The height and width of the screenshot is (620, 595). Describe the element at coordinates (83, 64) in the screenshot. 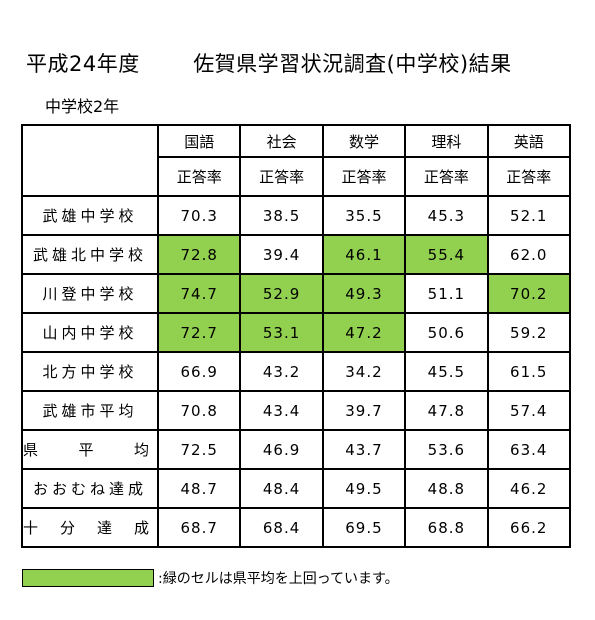

I see `survey-year: 平成24年度` at that location.